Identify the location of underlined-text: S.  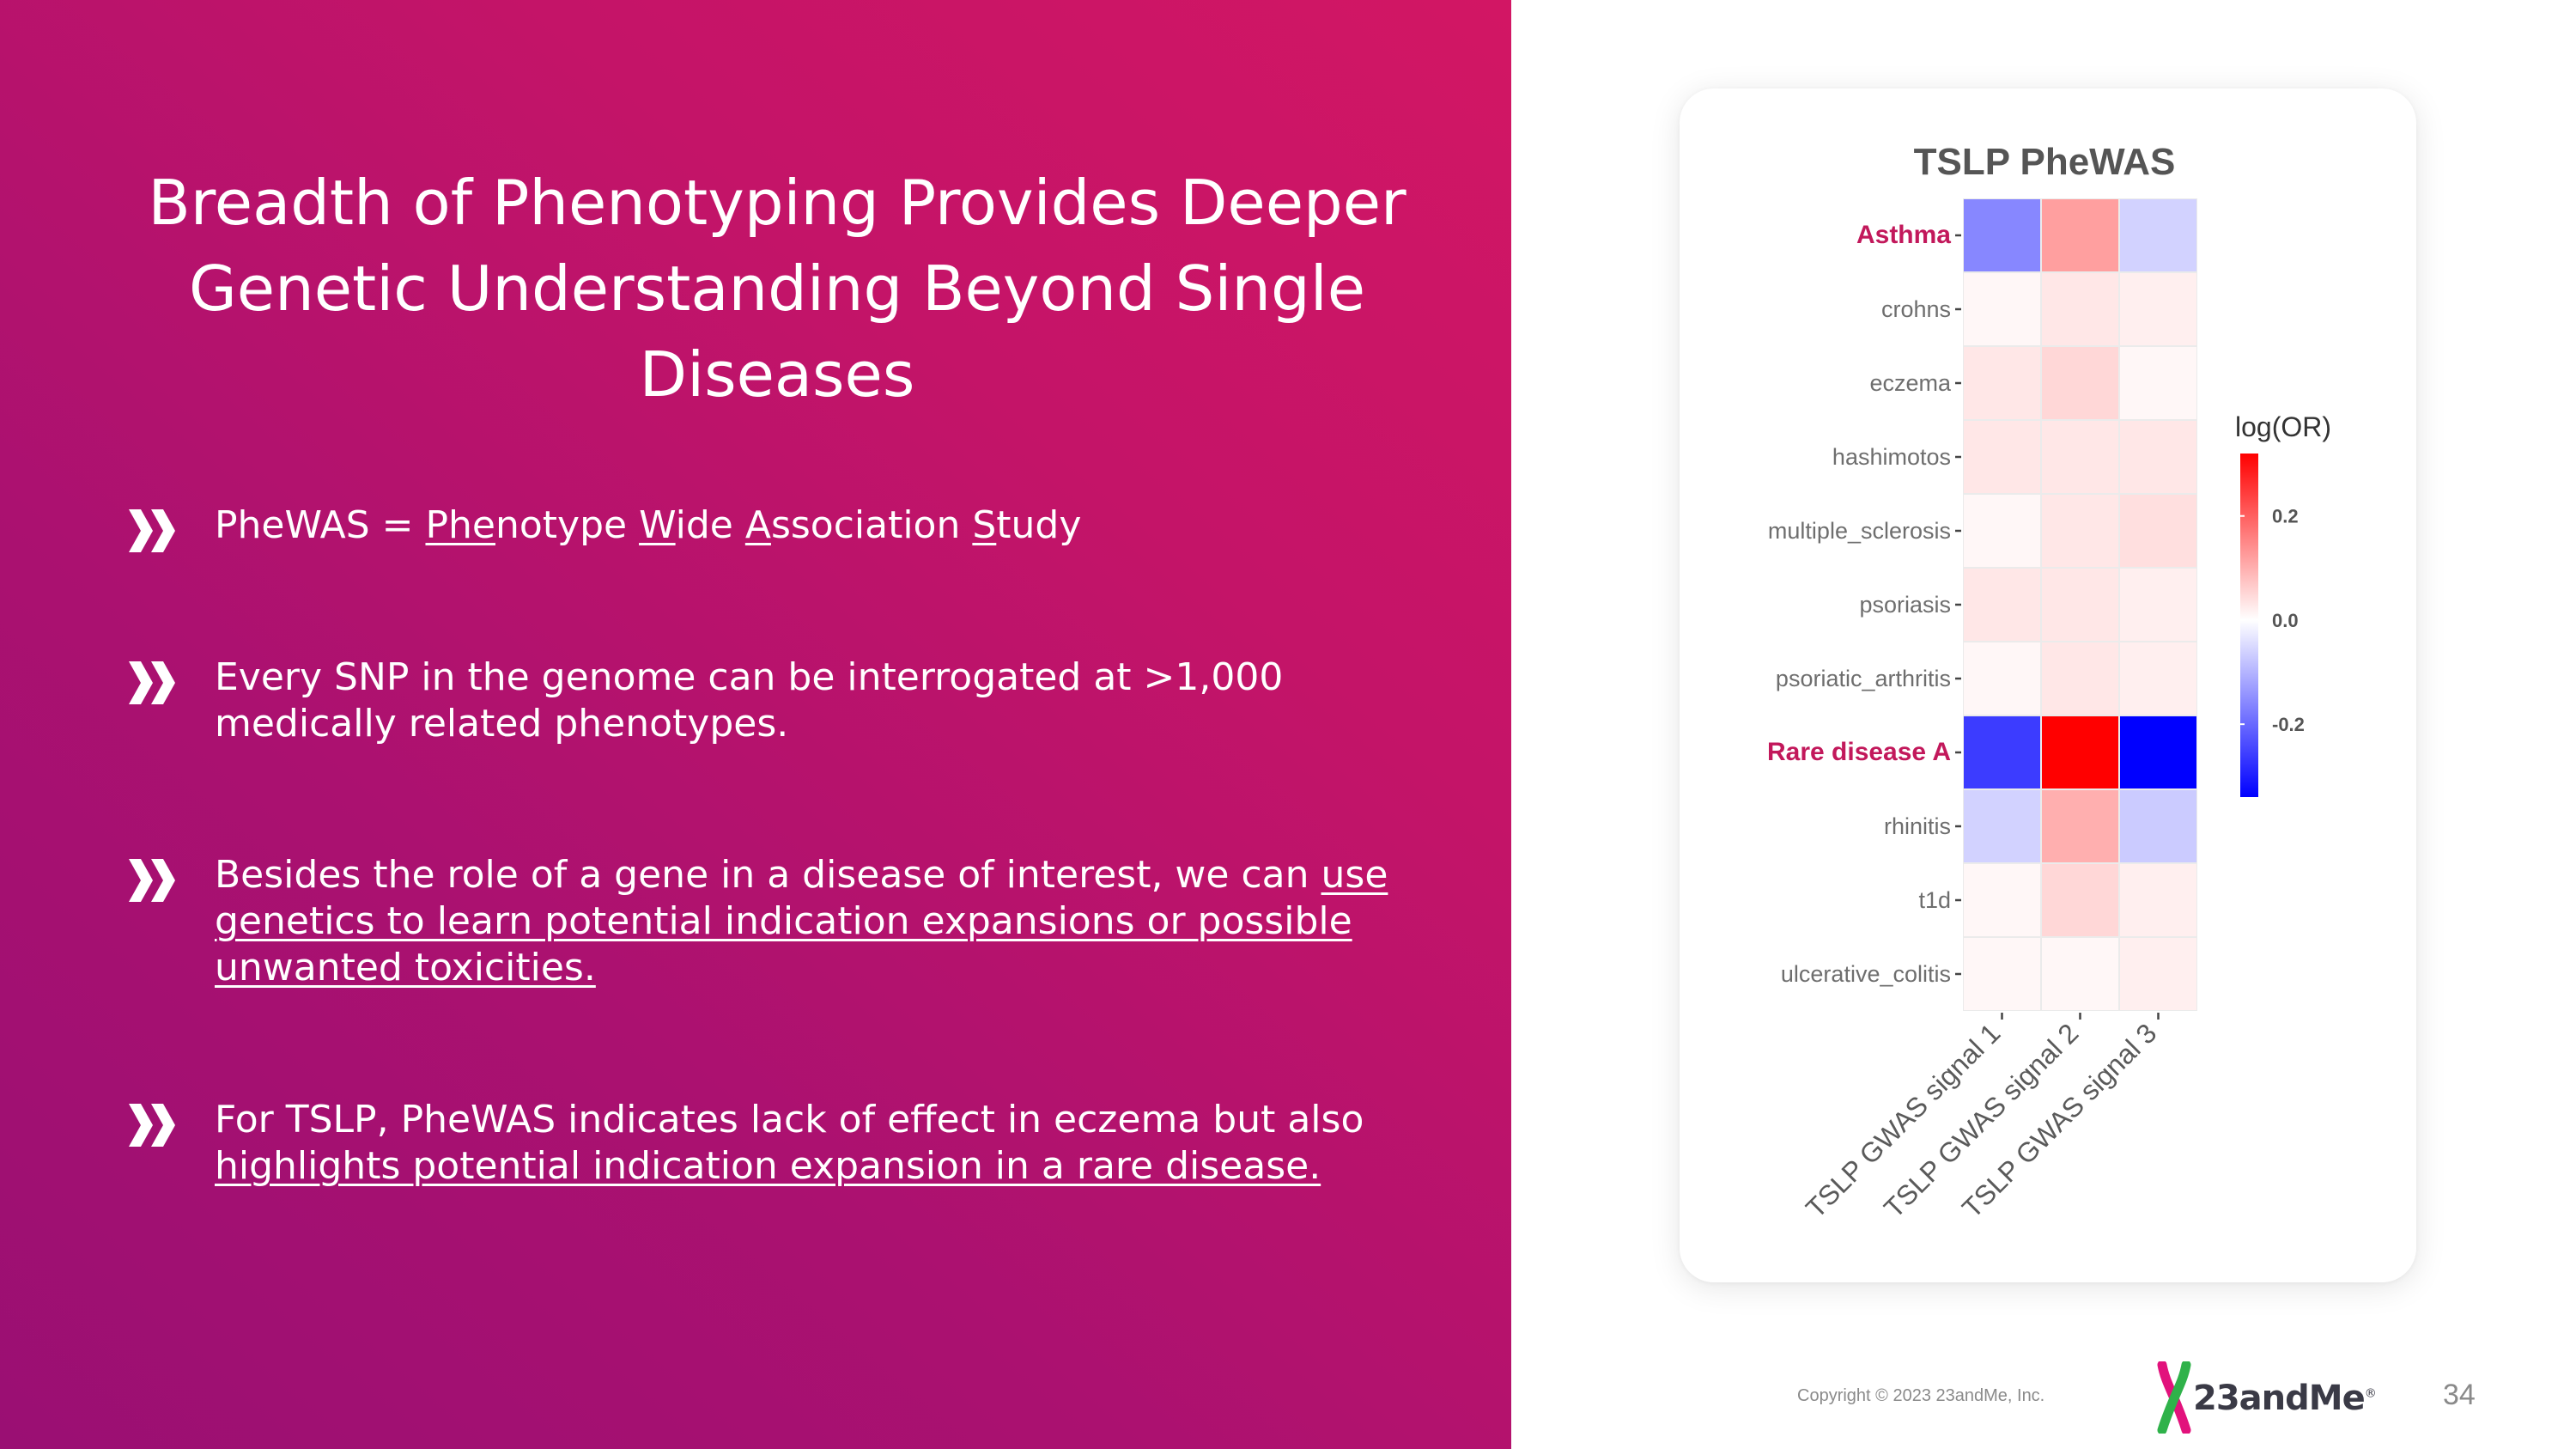
(984, 525).